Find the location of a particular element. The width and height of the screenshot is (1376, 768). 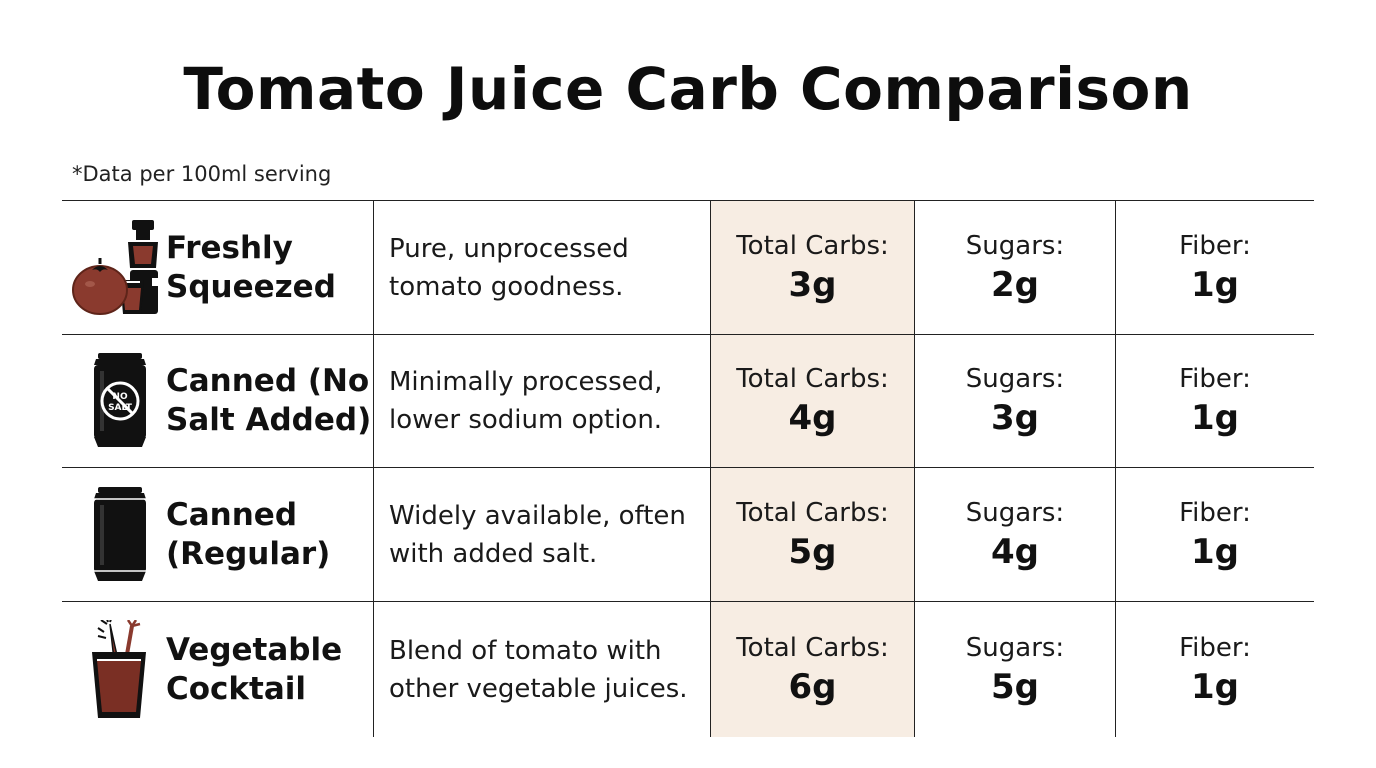

sugars-value: 2g is located at coordinates (1015, 284).